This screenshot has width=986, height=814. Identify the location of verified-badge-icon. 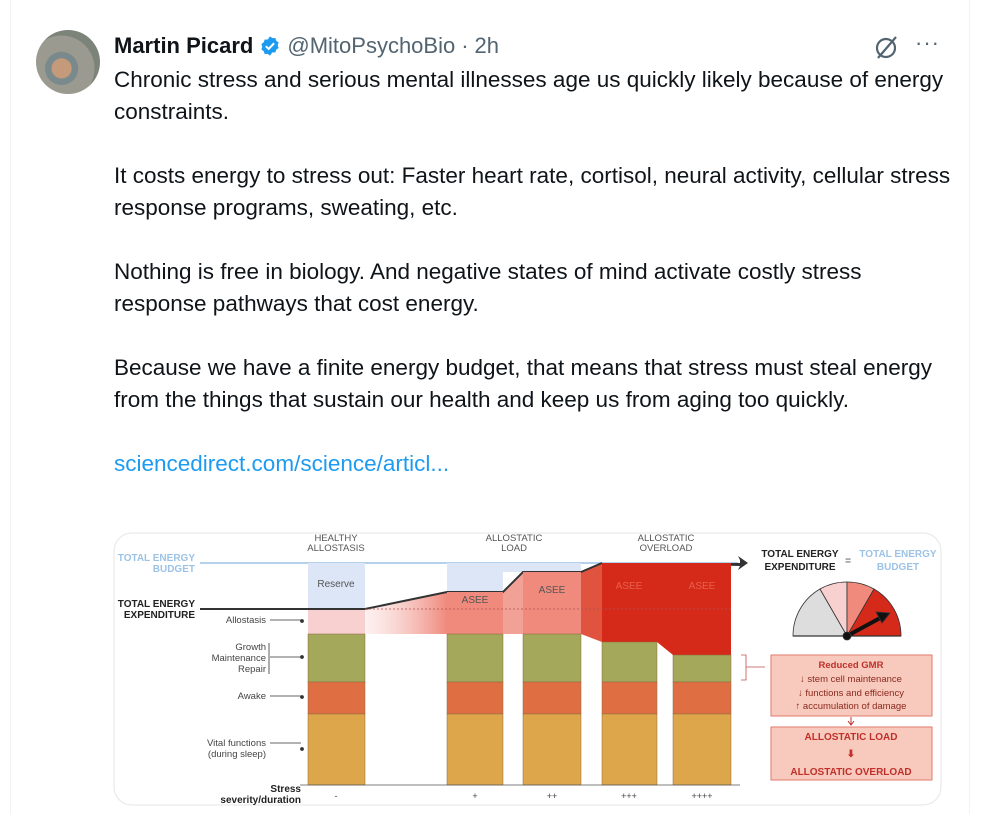
(270, 46).